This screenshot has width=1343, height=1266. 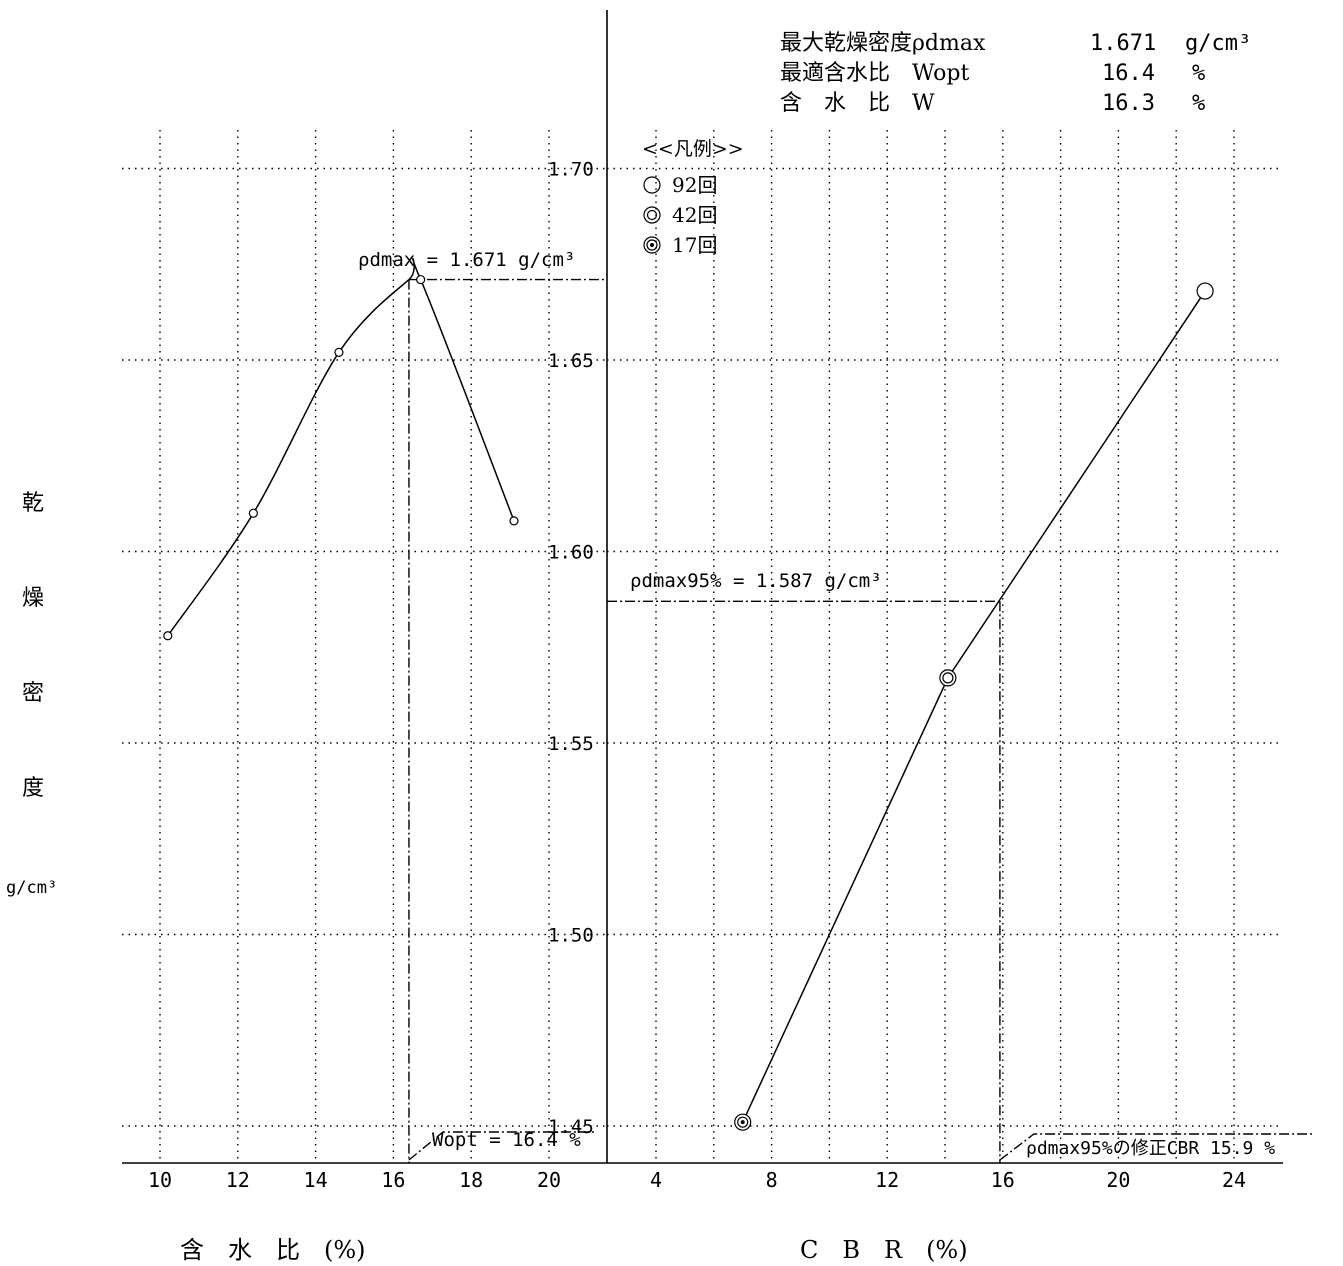 I want to click on left-x-tick-label: 14, so click(x=316, y=1180).